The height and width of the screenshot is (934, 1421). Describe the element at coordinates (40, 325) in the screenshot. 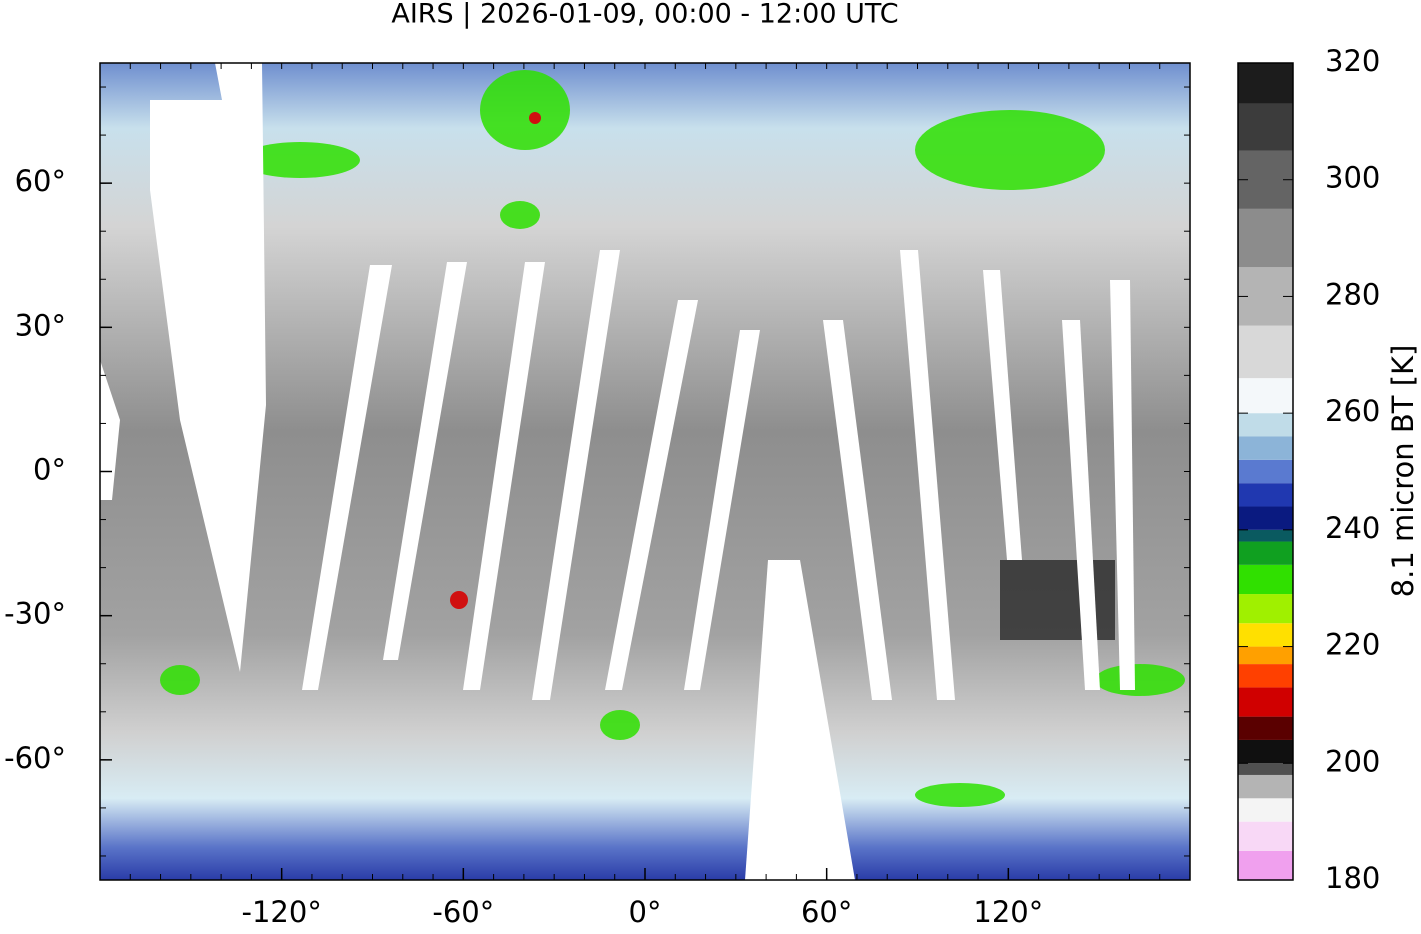

I see `y-tick-label: 30°` at that location.